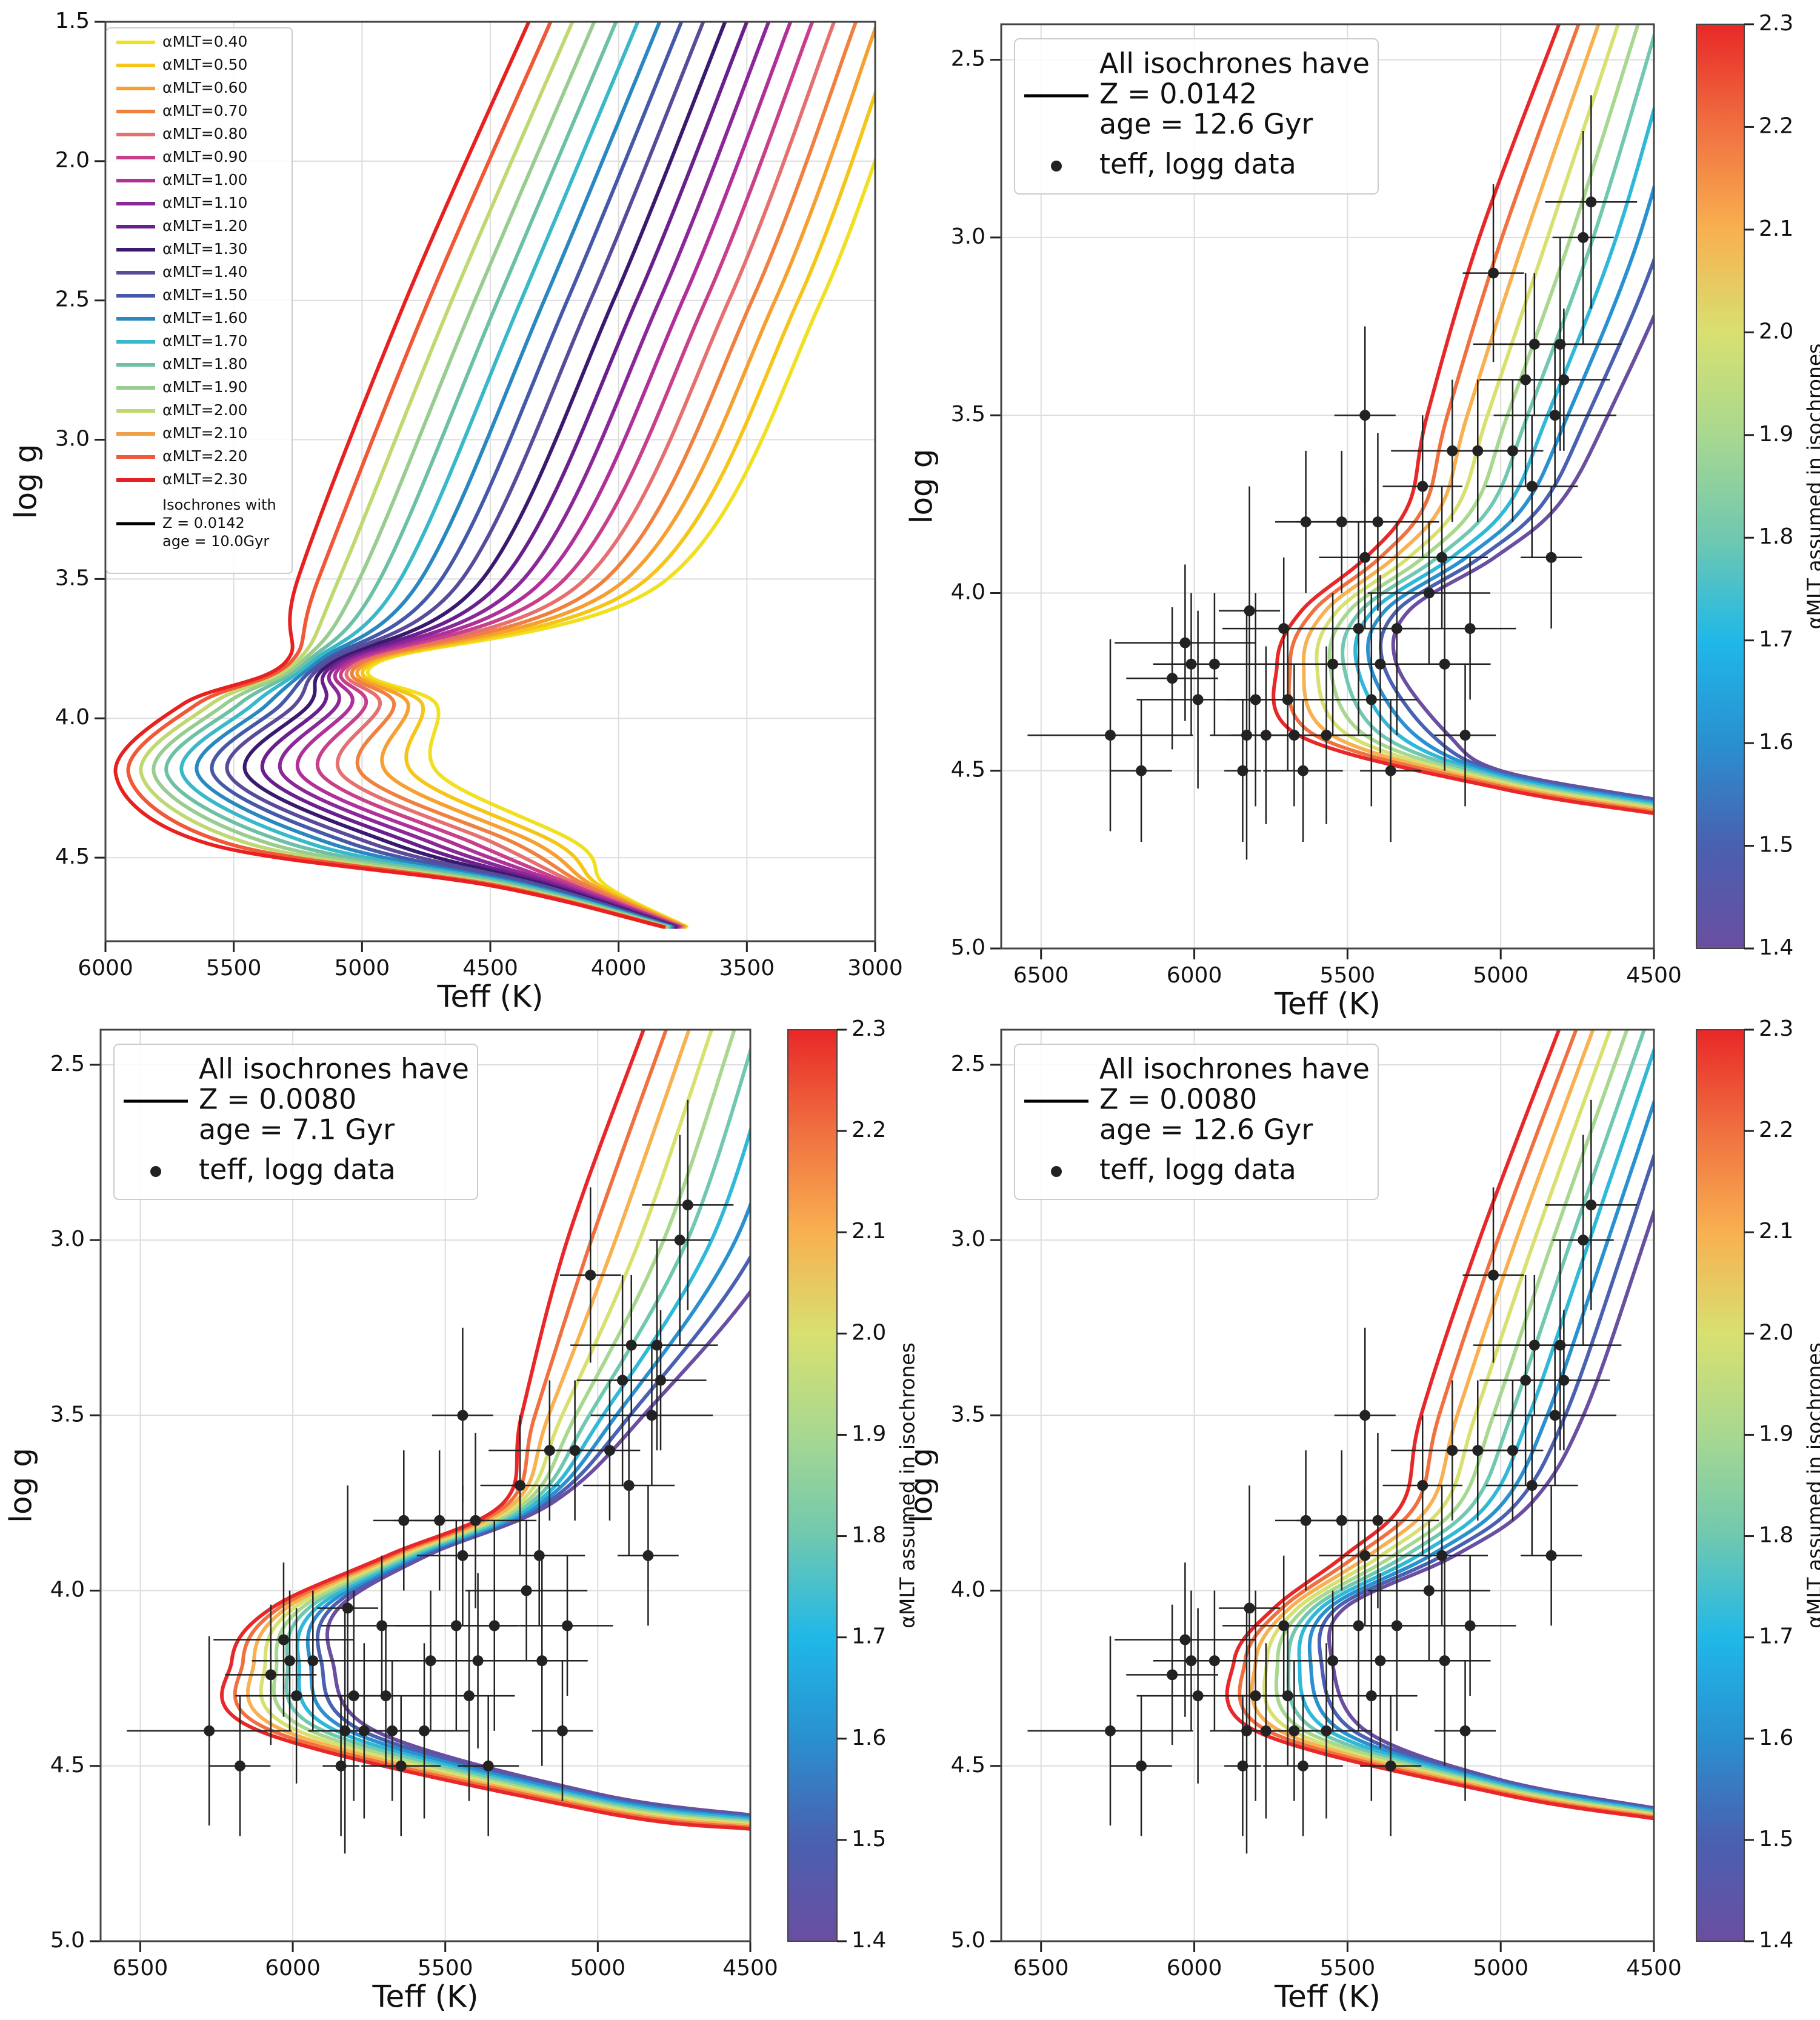 This screenshot has width=1820, height=2020. I want to click on legend-label: Z = 0.0080, so click(1178, 1099).